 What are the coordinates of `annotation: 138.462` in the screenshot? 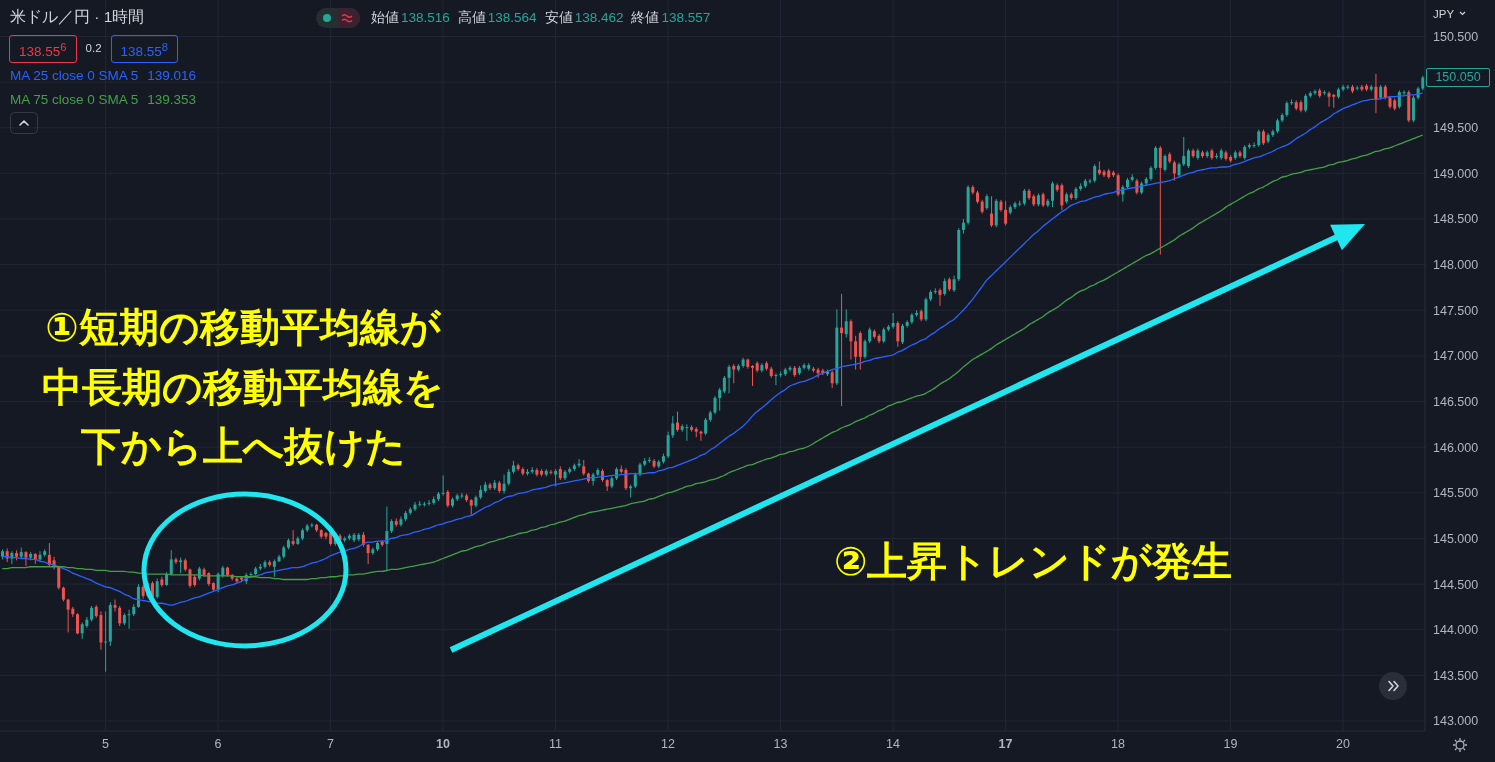 It's located at (599, 18).